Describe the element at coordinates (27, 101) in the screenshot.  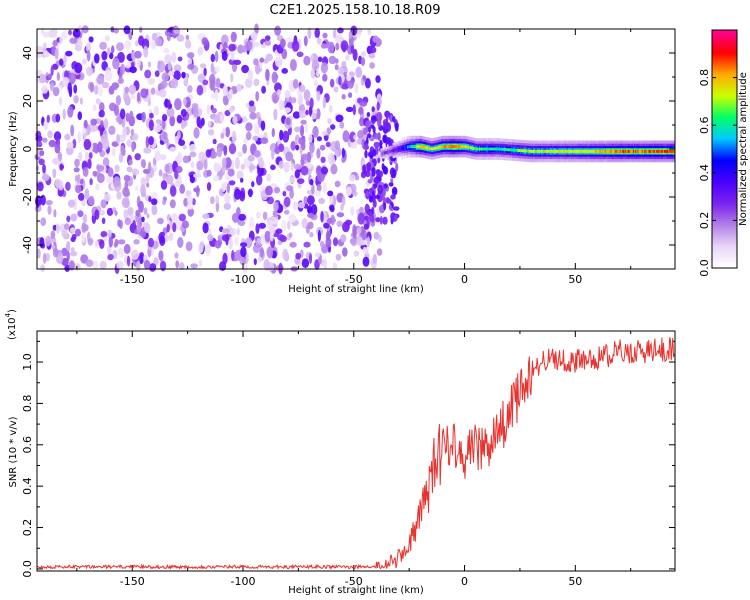
I see `spectrogram-y-tick-label: 20` at that location.